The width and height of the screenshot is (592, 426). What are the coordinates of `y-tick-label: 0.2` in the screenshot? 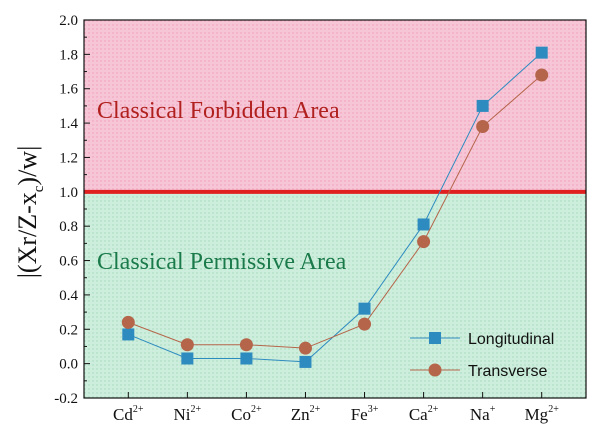 It's located at (68, 330).